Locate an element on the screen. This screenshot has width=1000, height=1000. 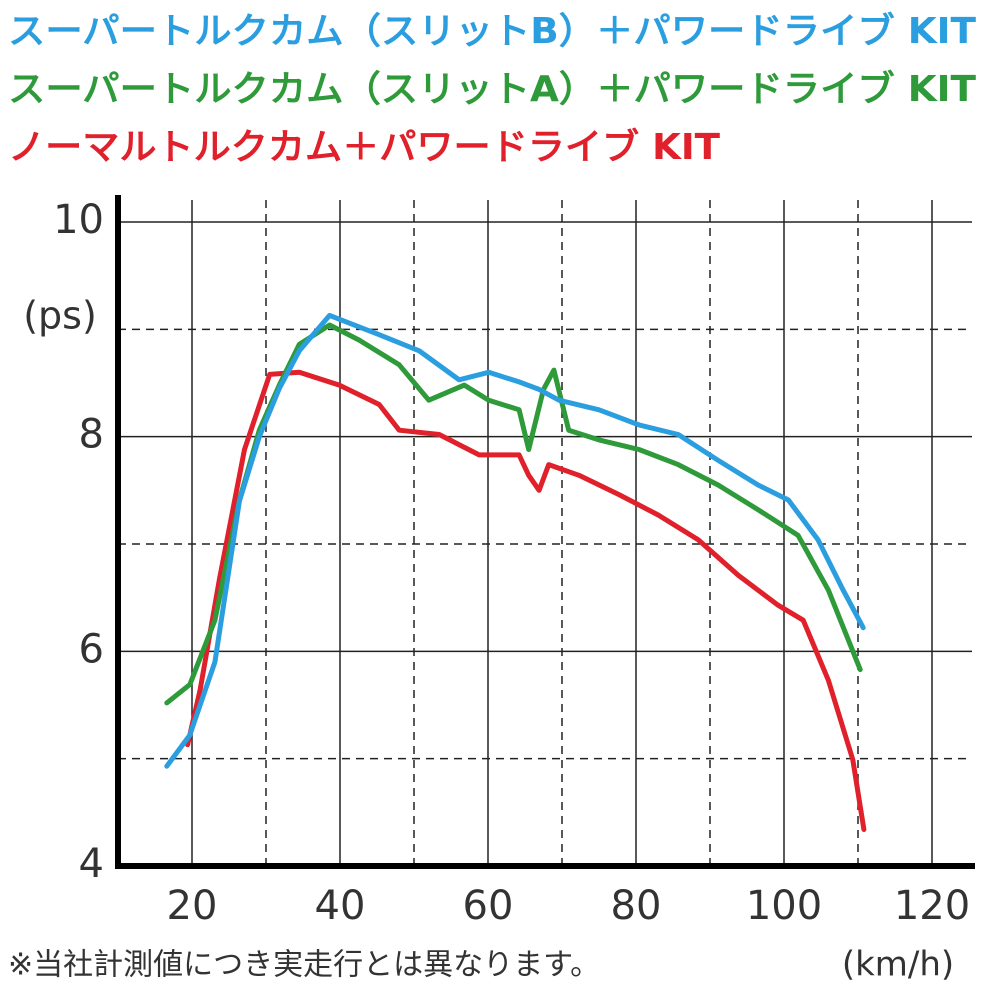
x-tick-label: 20 is located at coordinates (192, 906).